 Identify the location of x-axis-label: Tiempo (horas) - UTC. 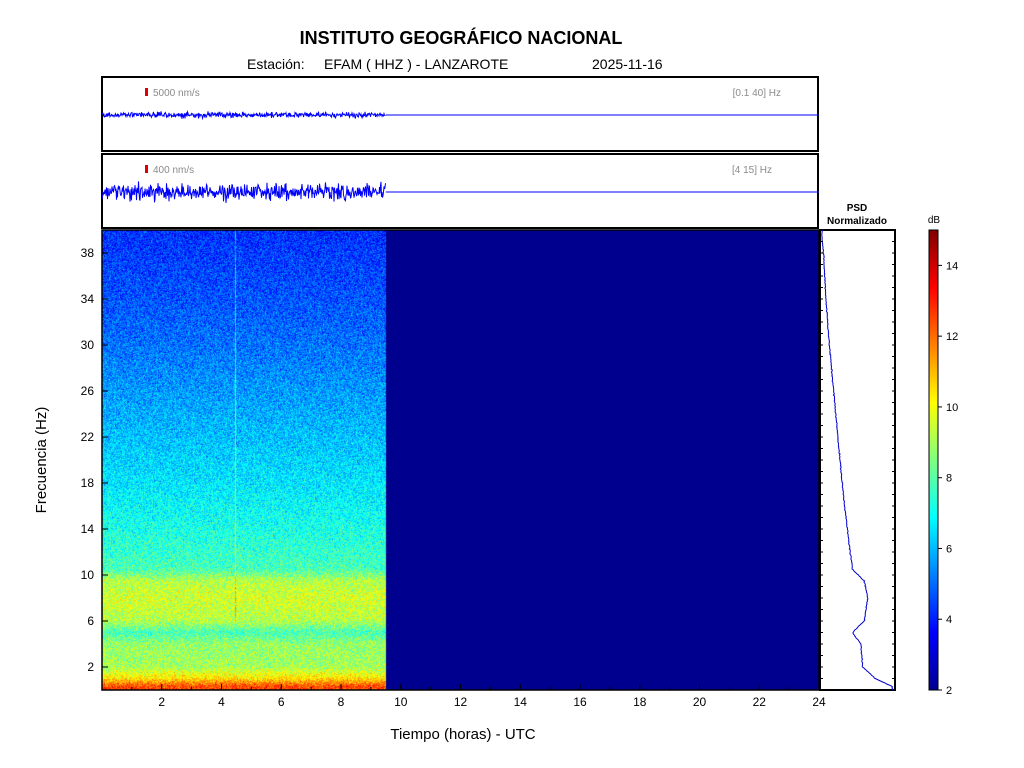
(462, 734).